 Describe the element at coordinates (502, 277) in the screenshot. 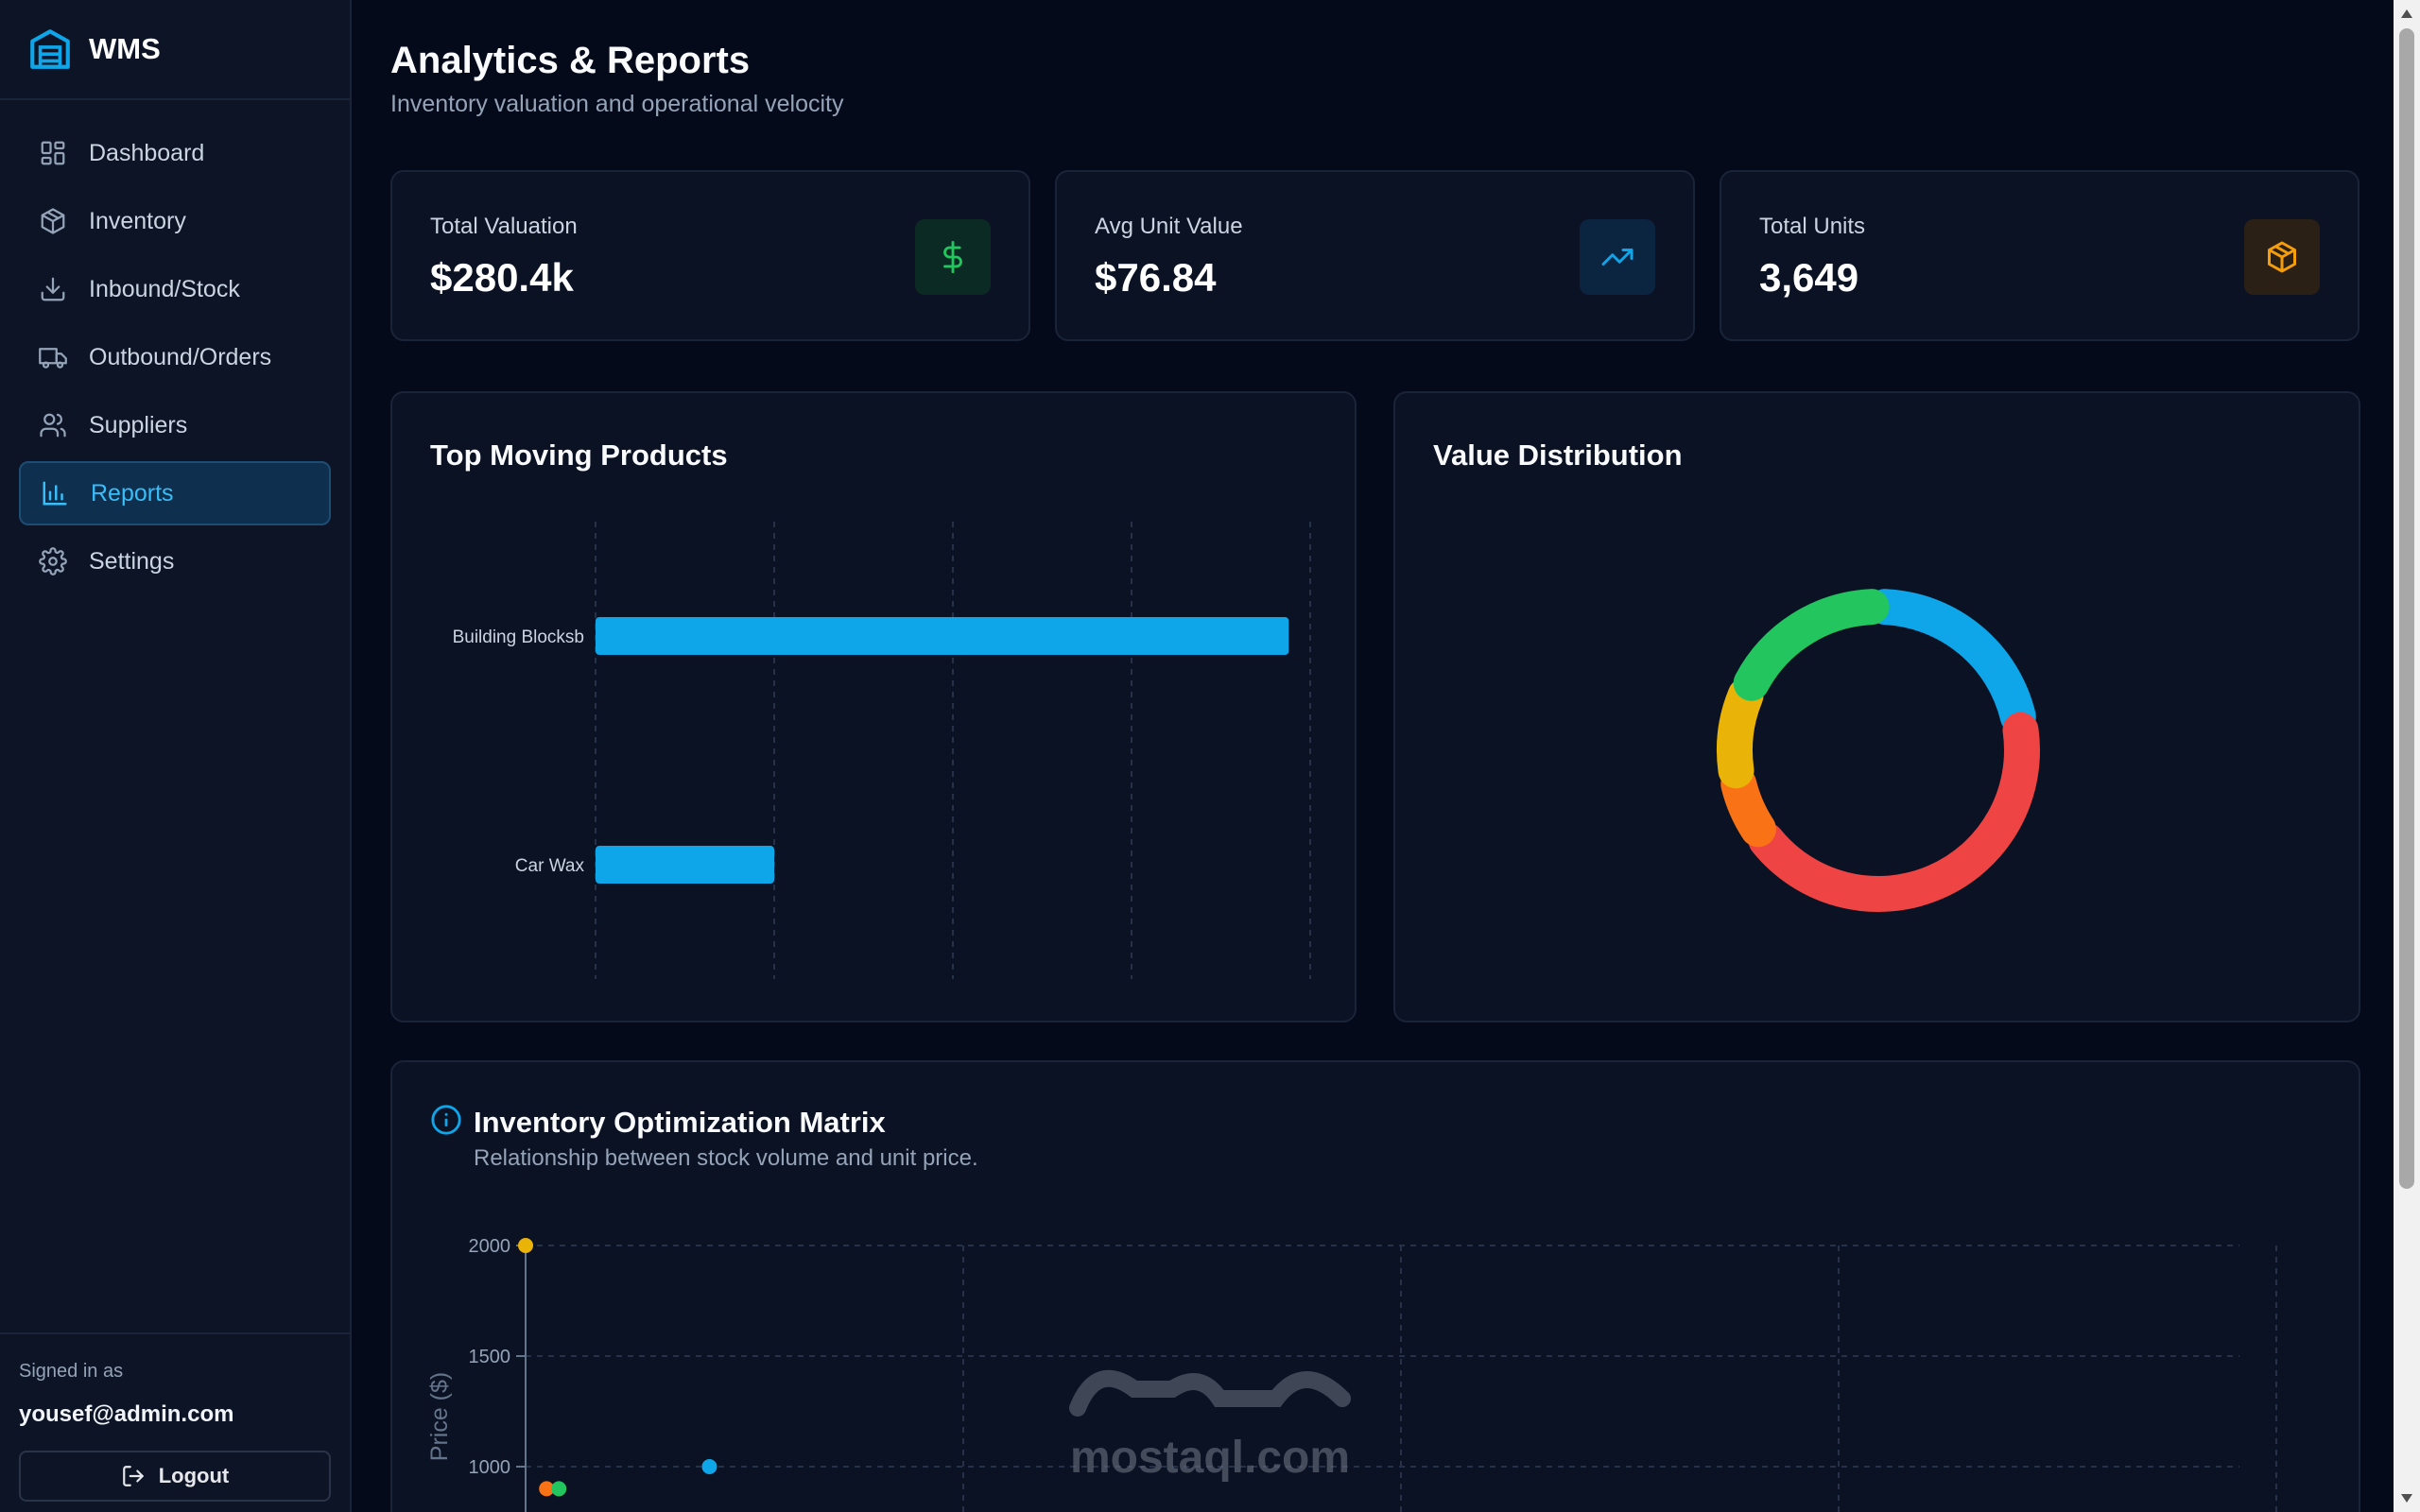

I see `stat-value: $280.4k` at that location.